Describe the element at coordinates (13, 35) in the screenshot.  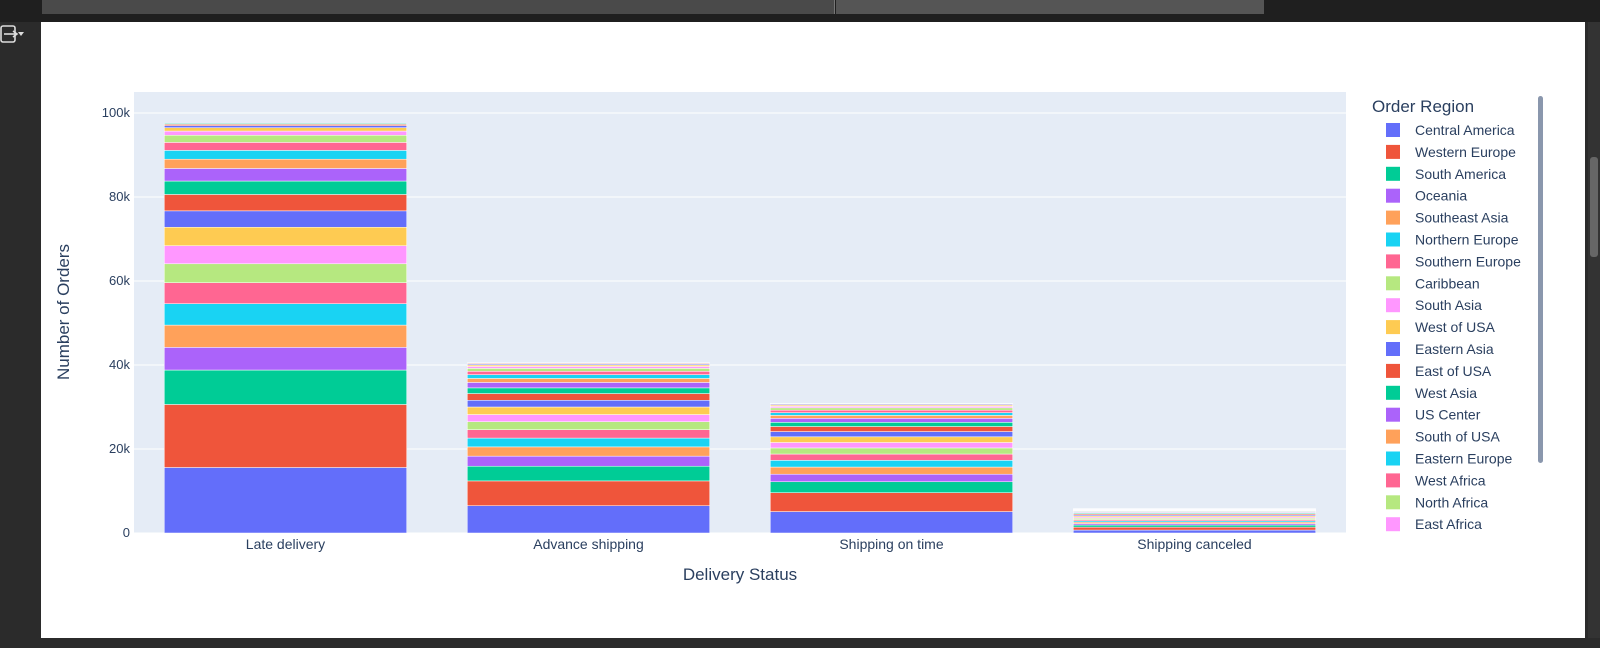
I see `collapse-output-icon` at that location.